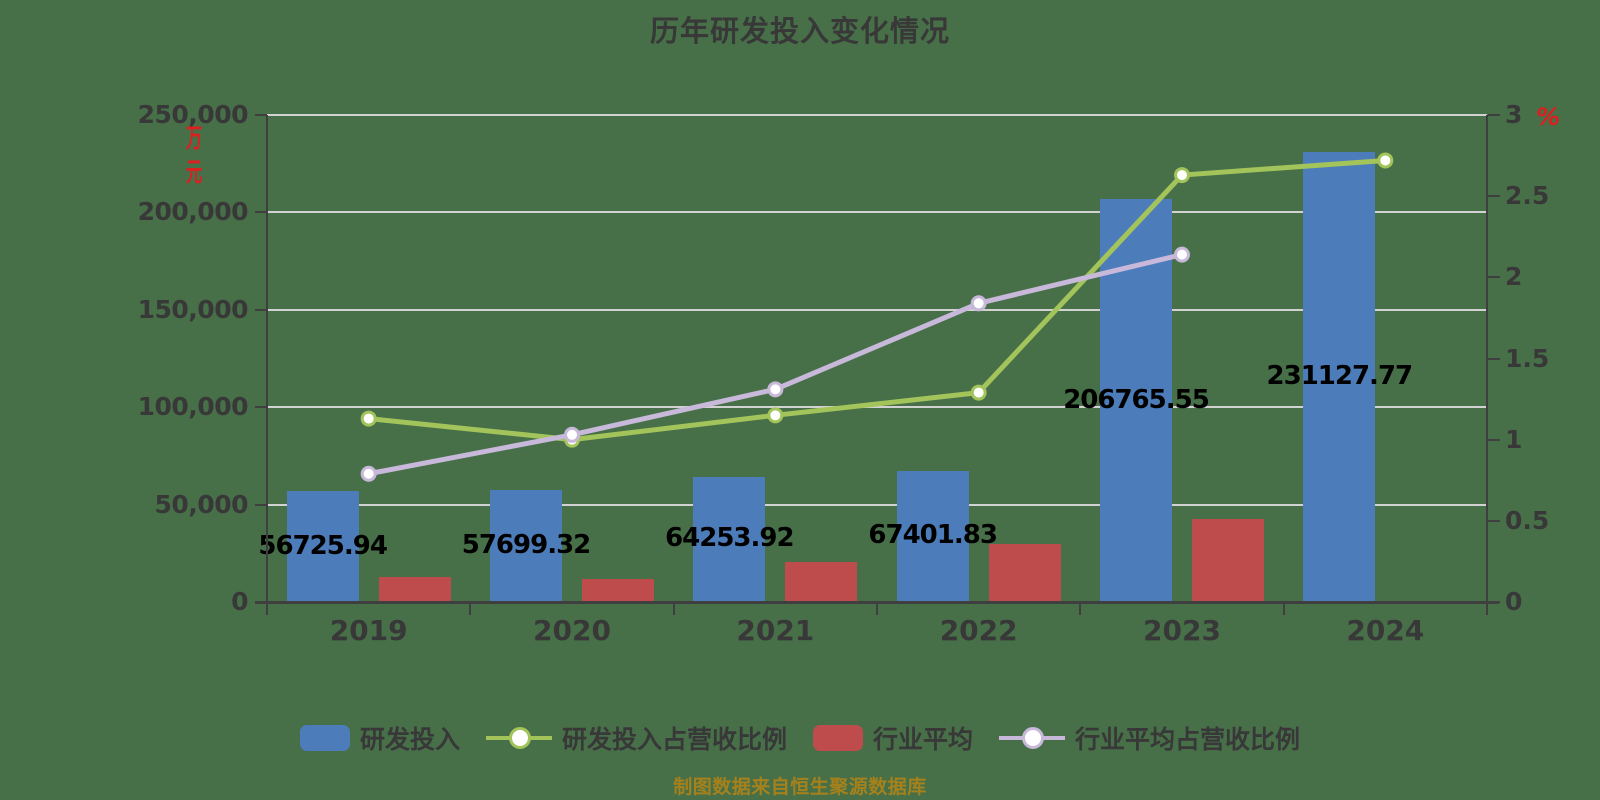 The height and width of the screenshot is (800, 1600). What do you see at coordinates (201, 504) in the screenshot?
I see `left-axis-tick-label: 50,000` at bounding box center [201, 504].